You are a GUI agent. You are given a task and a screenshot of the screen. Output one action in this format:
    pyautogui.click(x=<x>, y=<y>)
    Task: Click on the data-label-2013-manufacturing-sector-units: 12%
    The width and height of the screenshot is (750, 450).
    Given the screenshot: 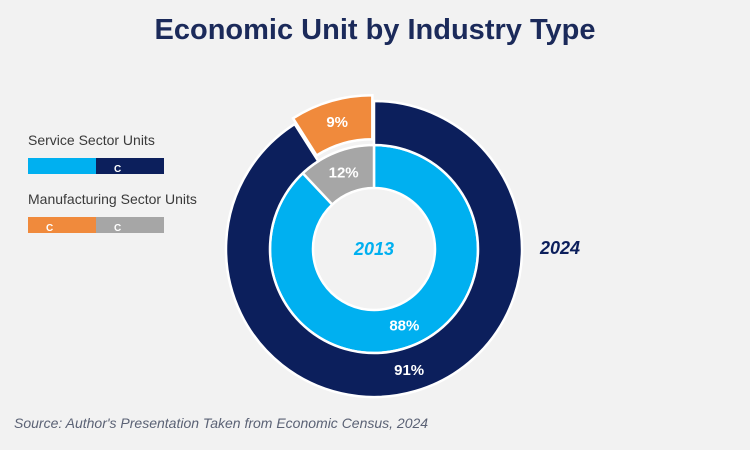 What is the action you would take?
    pyautogui.click(x=344, y=172)
    